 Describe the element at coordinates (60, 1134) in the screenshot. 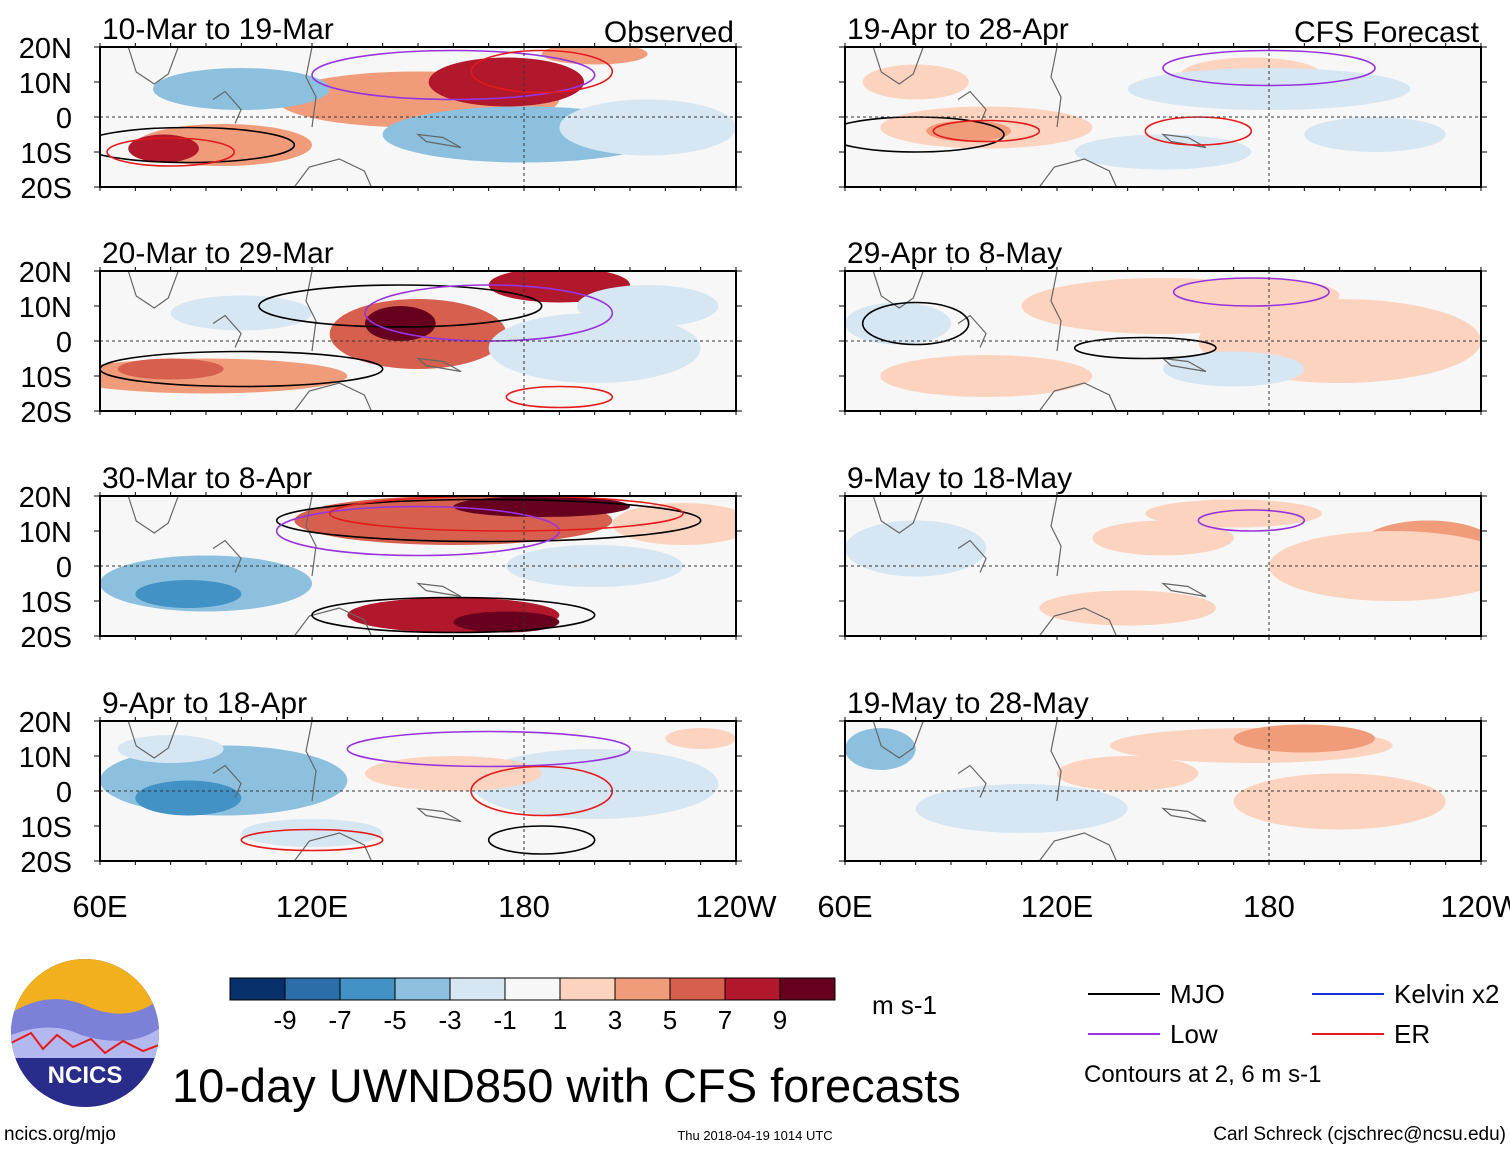

I see `footer-left: ncics.org/mjo` at that location.